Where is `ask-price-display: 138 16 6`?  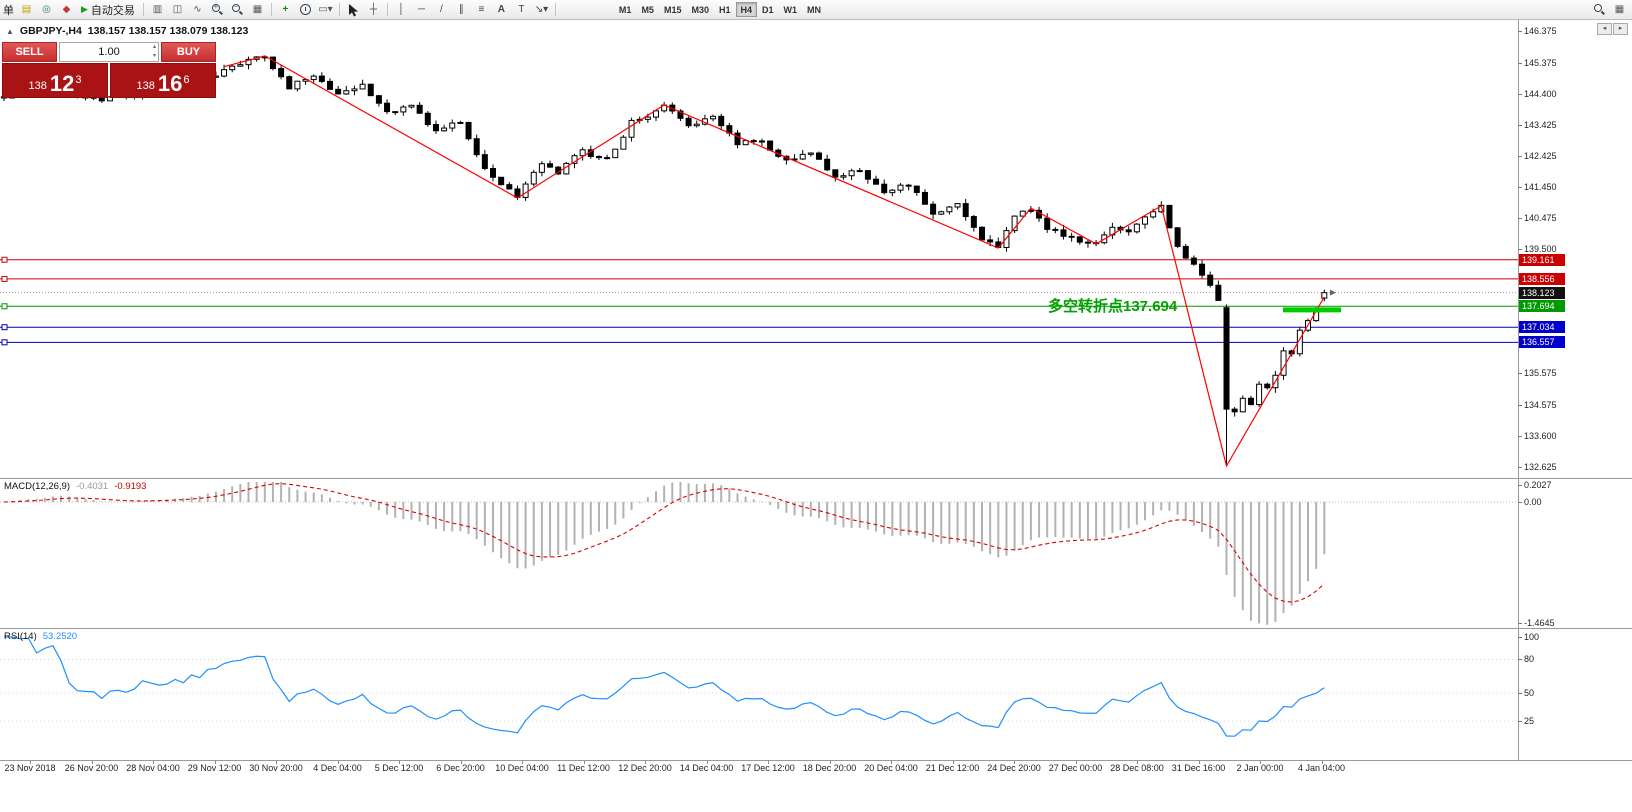 ask-price-display: 138 16 6 is located at coordinates (163, 80).